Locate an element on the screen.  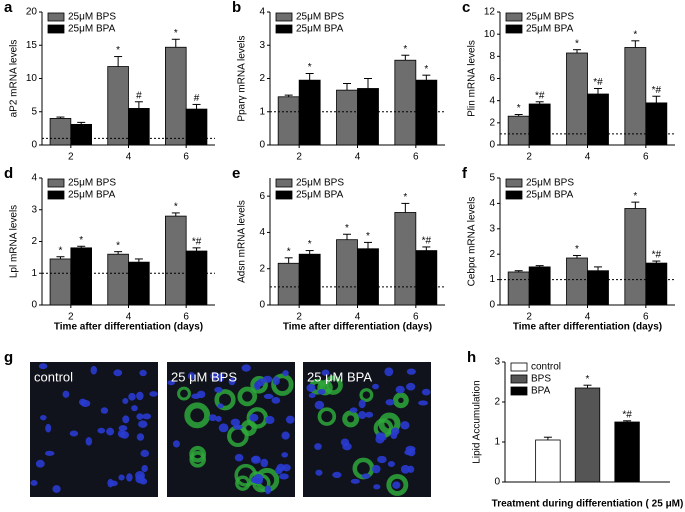
panel-letter: h is located at coordinates (471, 357).